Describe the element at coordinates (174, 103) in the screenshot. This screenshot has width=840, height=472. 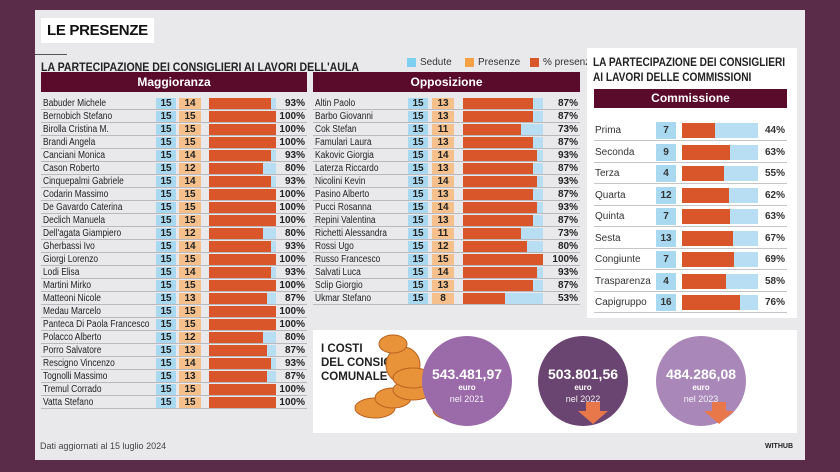
I see `table-row: Babuder Michele 15 14 93%` at that location.